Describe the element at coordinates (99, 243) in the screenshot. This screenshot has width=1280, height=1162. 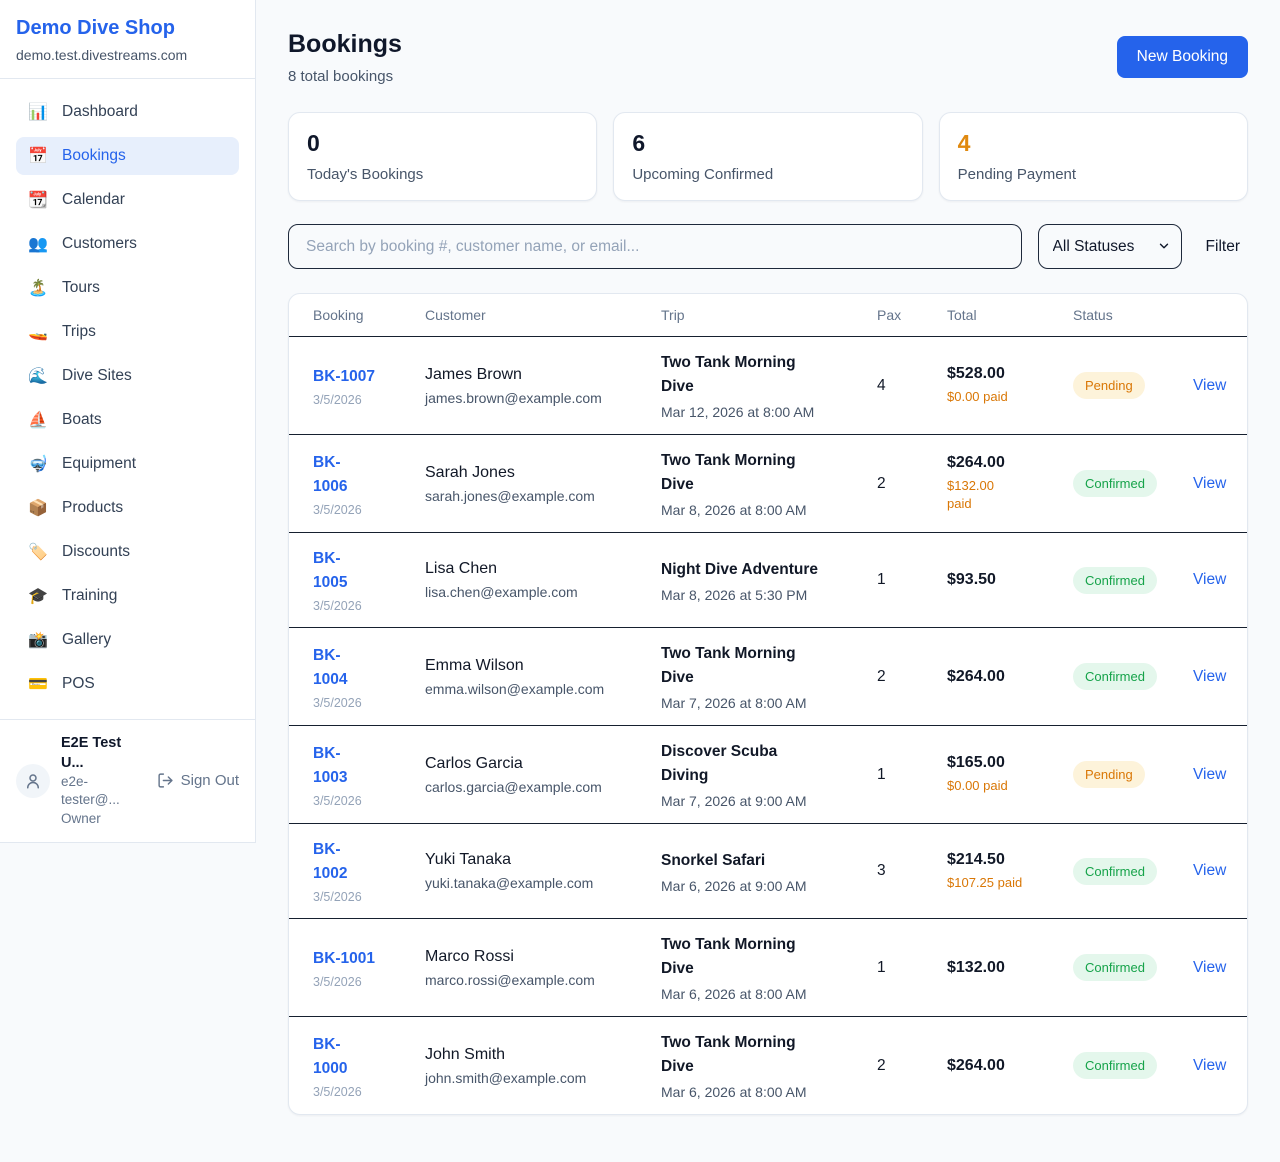
I see `sidebar-item-label: Customers` at that location.